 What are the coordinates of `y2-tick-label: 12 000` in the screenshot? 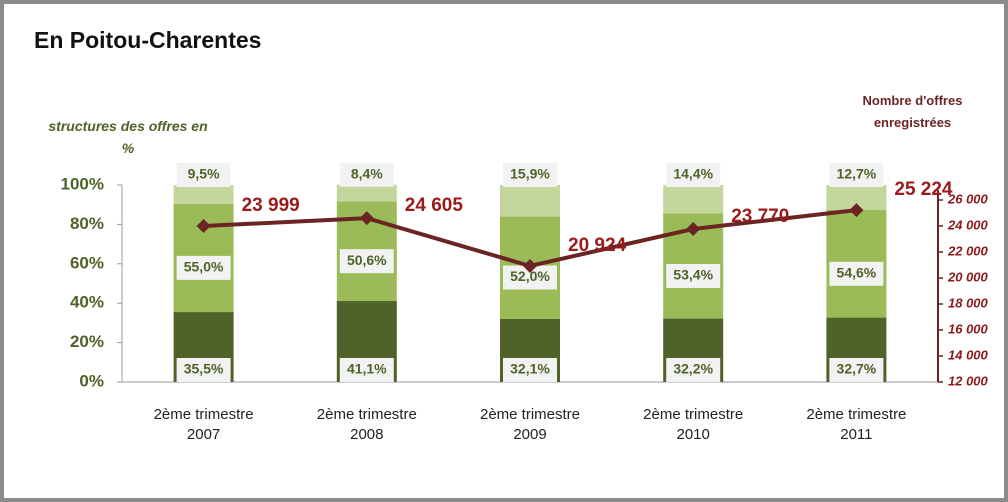 It's located at (968, 380).